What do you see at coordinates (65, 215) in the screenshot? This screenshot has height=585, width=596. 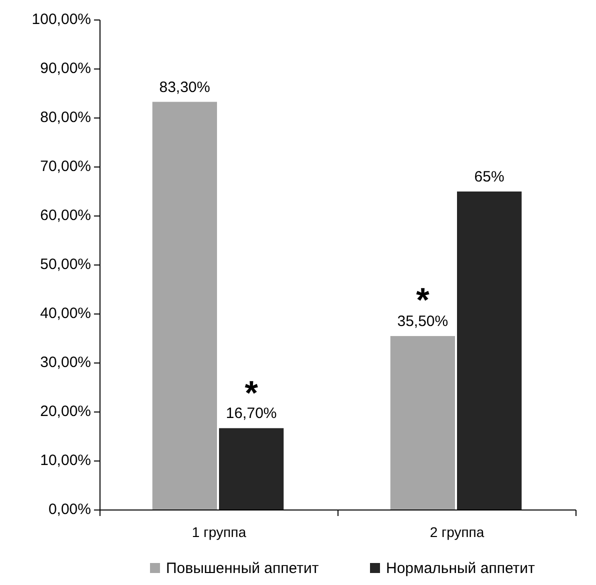 I see `y-tick-label: 60,00%` at bounding box center [65, 215].